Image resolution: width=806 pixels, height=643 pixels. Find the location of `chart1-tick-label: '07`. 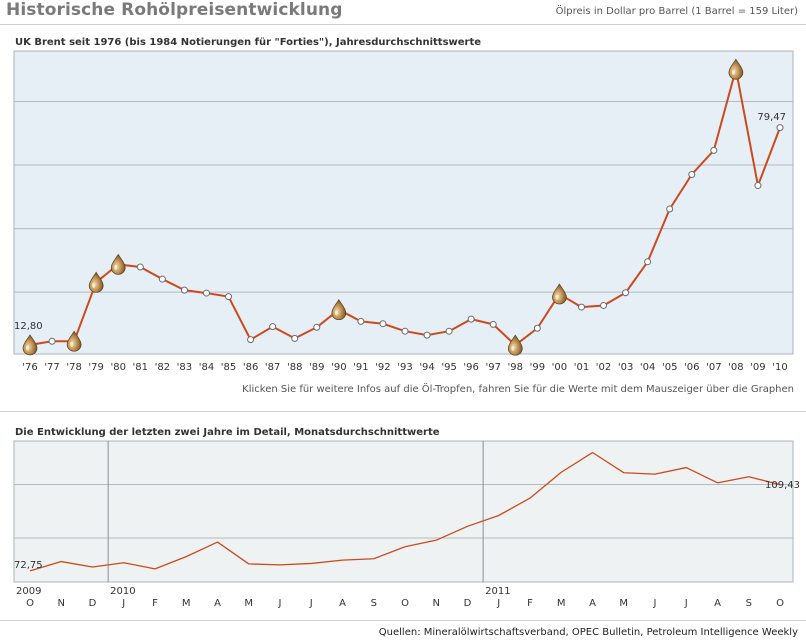

chart1-tick-label: '07 is located at coordinates (713, 367).